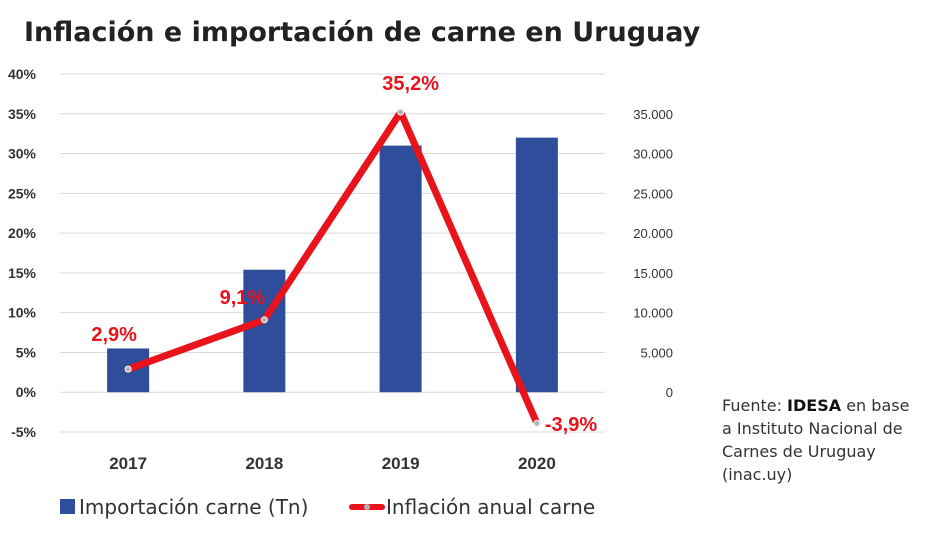  I want to click on source-org: IDESA, so click(814, 405).